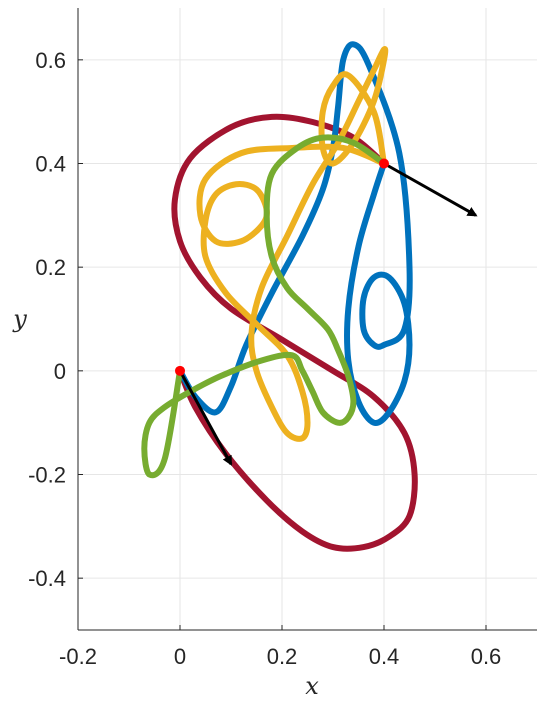  What do you see at coordinates (50, 164) in the screenshot?
I see `y-tick-label: 0.4` at bounding box center [50, 164].